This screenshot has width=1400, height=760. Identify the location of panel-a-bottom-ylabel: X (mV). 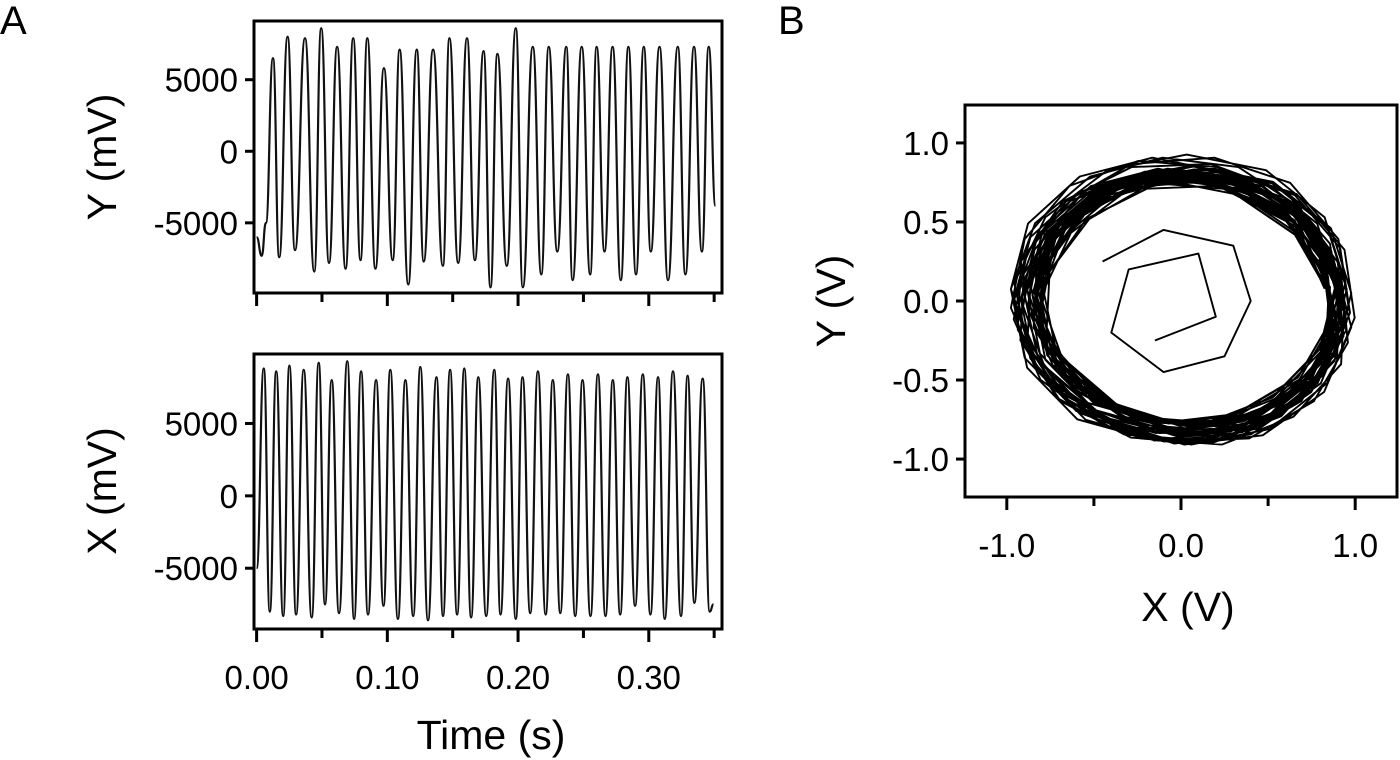
(102, 491).